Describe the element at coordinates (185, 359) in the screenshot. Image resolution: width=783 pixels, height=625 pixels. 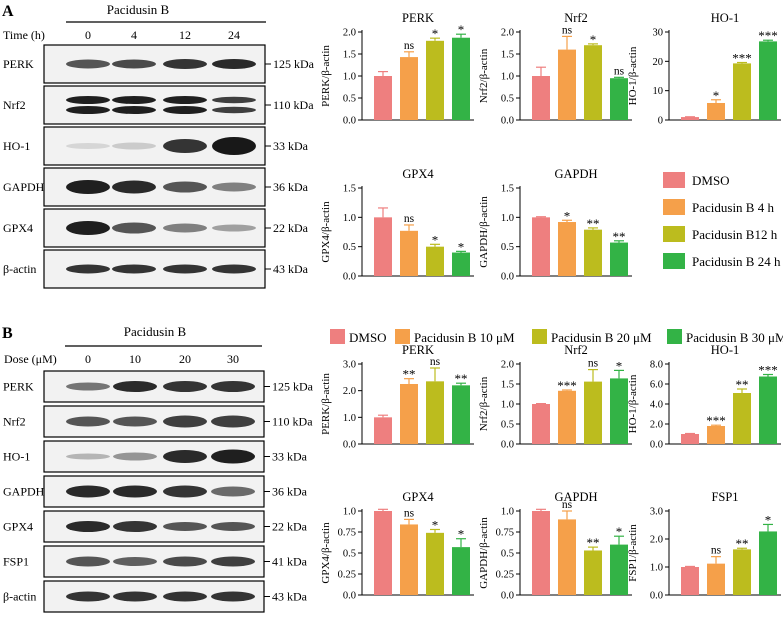
I see `panel-b-condition-label: 20` at that location.